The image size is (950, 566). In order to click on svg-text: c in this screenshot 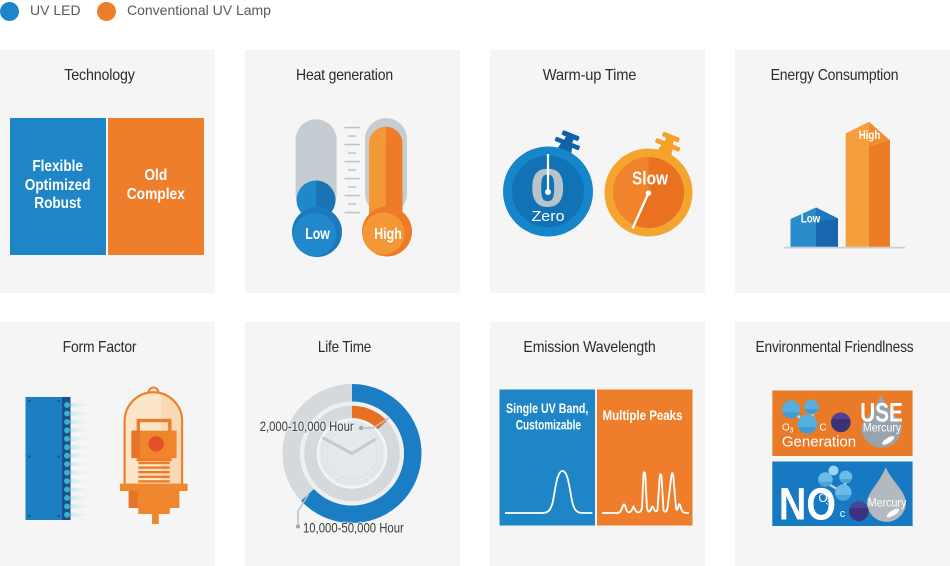, I will do `click(843, 514)`.